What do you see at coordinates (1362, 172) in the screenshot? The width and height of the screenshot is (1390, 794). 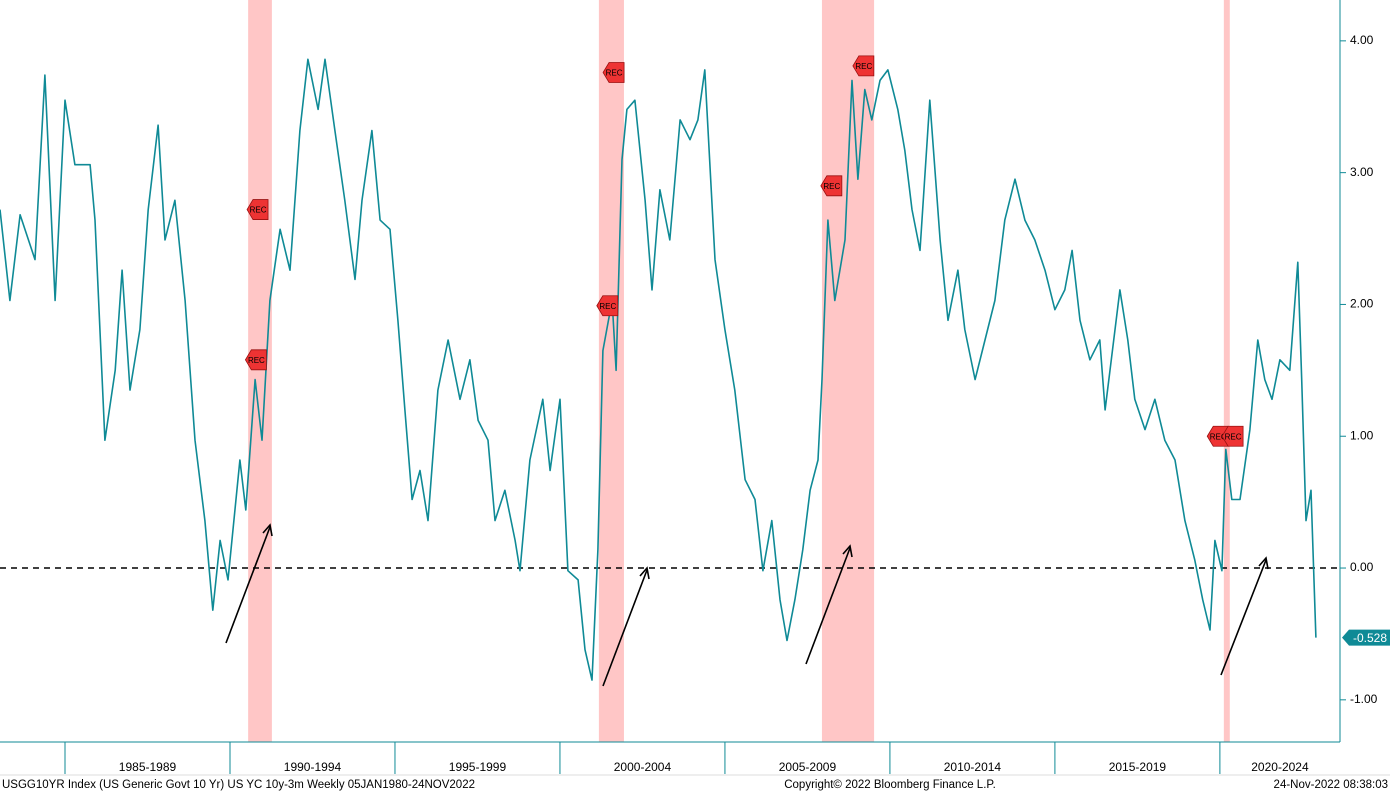 I see `y-tick-label: 3.00` at bounding box center [1362, 172].